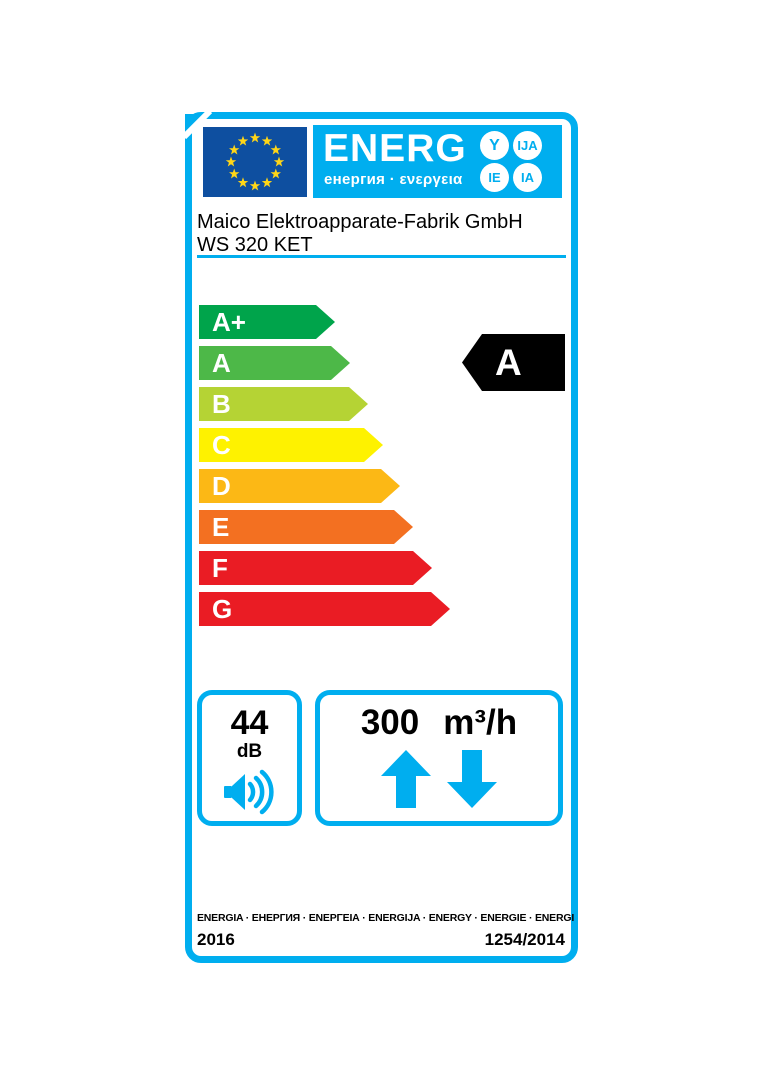  Describe the element at coordinates (220, 568) in the screenshot. I see `scale-grade-label: F` at that location.